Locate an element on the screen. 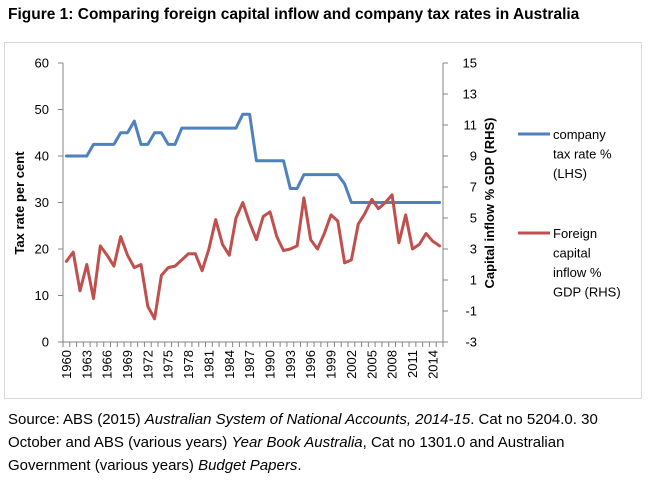 The width and height of the screenshot is (651, 491). left-tick-label: 20 is located at coordinates (42, 249).